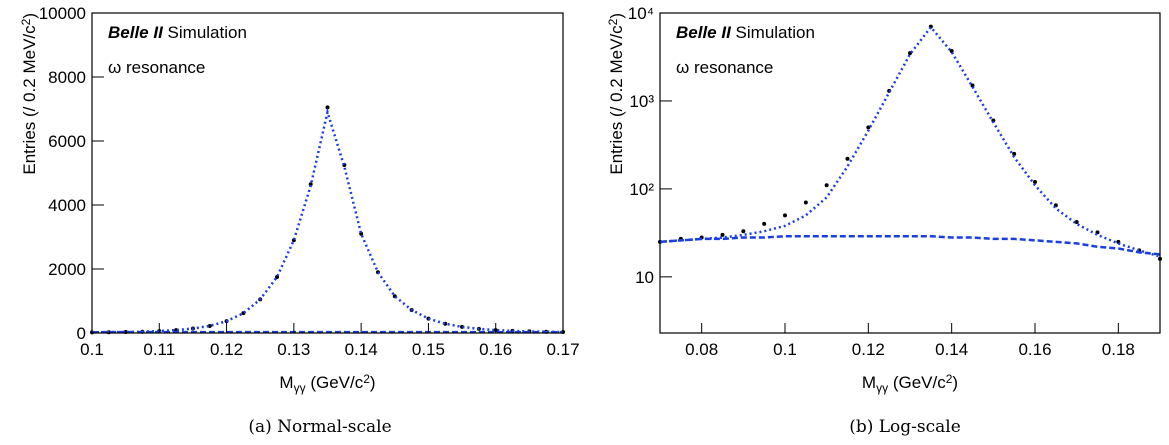  What do you see at coordinates (701, 349) in the screenshot?
I see `x-tick-label: 0.08` at bounding box center [701, 349].